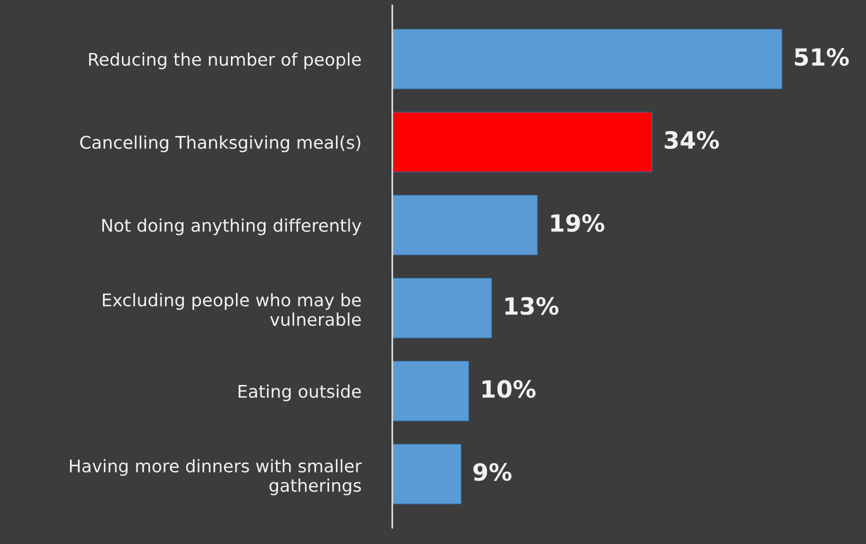  I want to click on data-label: 51%, so click(821, 57).